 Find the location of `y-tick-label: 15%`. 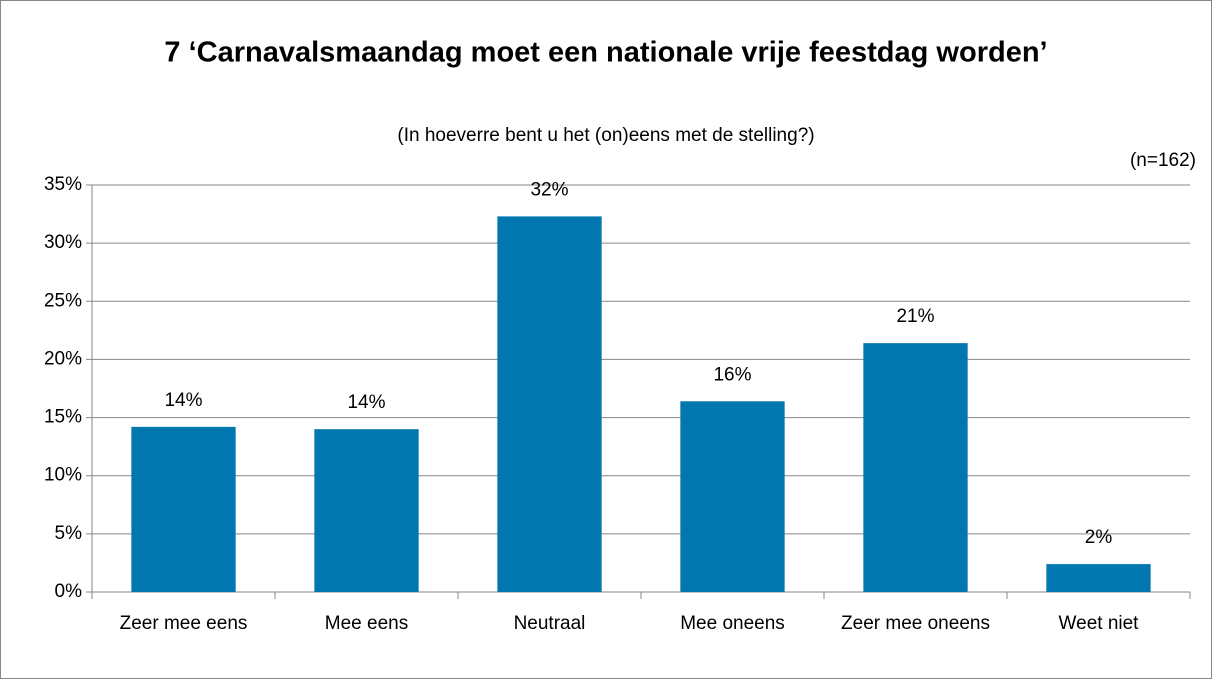

y-tick-label: 15% is located at coordinates (63, 417).